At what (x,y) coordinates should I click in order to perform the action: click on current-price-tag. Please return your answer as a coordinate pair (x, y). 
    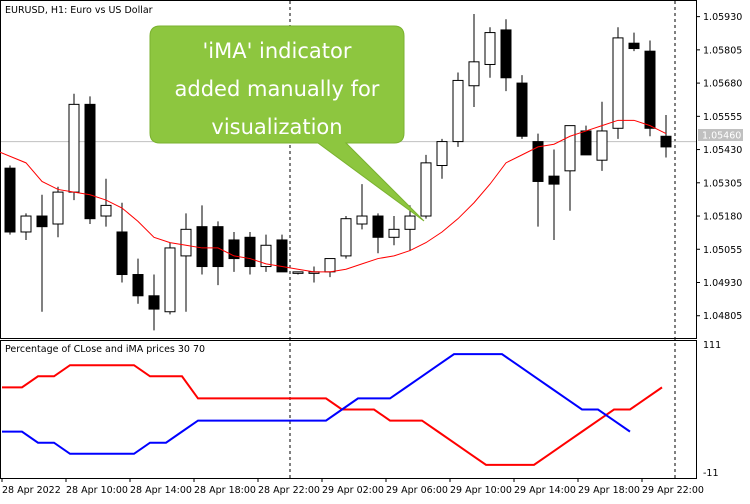
    Looking at the image, I should click on (720, 135).